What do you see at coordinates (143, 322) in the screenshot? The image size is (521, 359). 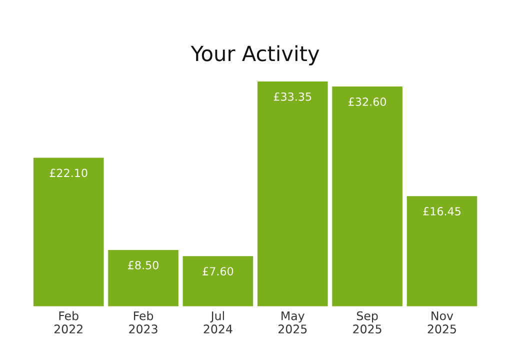 I see `x-tick-label: Feb 2023` at bounding box center [143, 322].